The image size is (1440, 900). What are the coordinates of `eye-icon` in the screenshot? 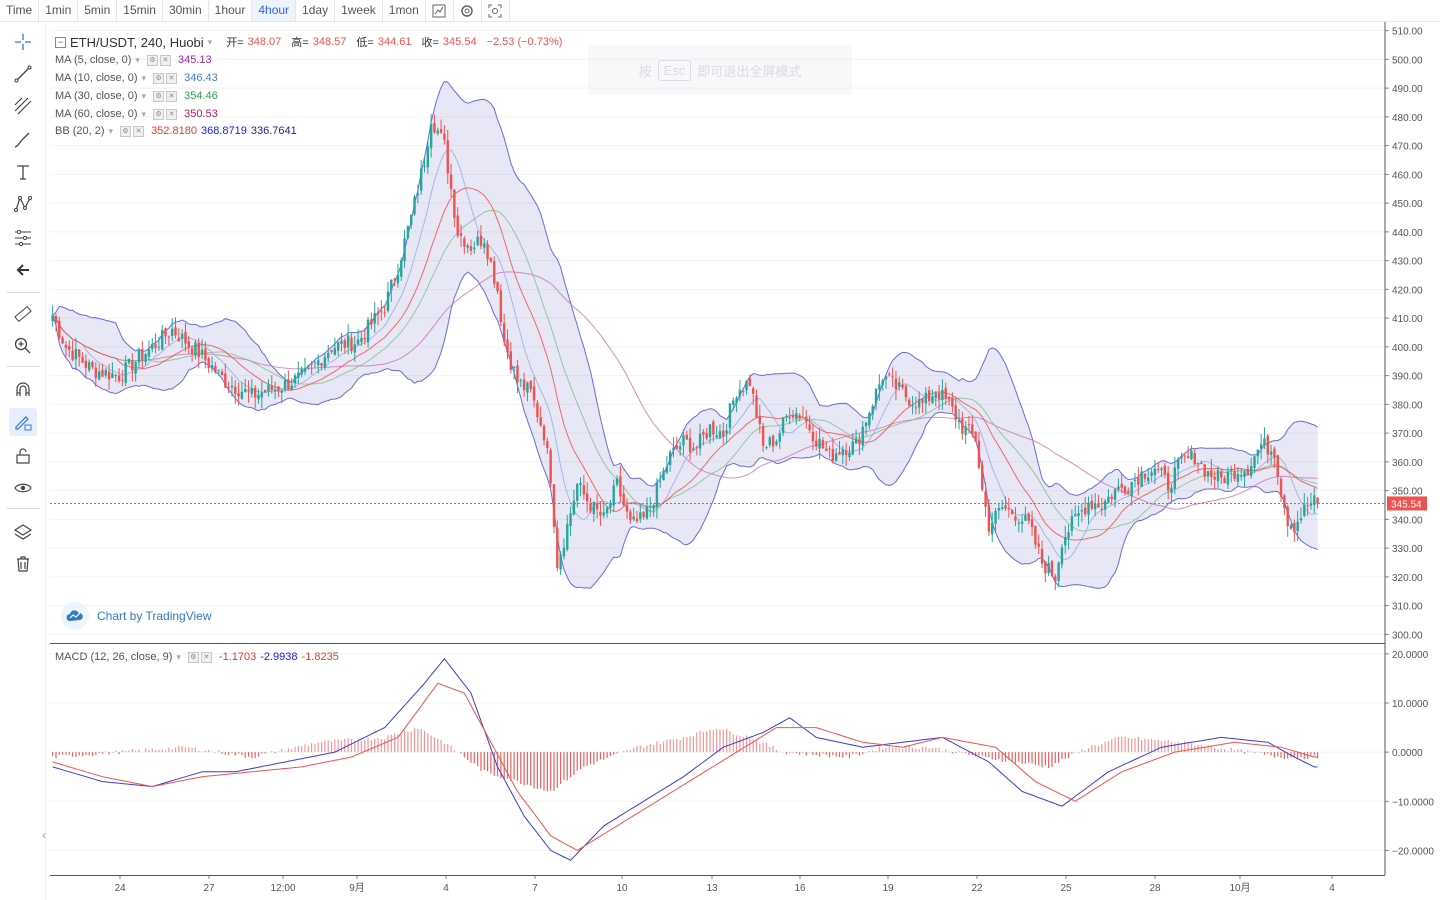 It's located at (23, 488).